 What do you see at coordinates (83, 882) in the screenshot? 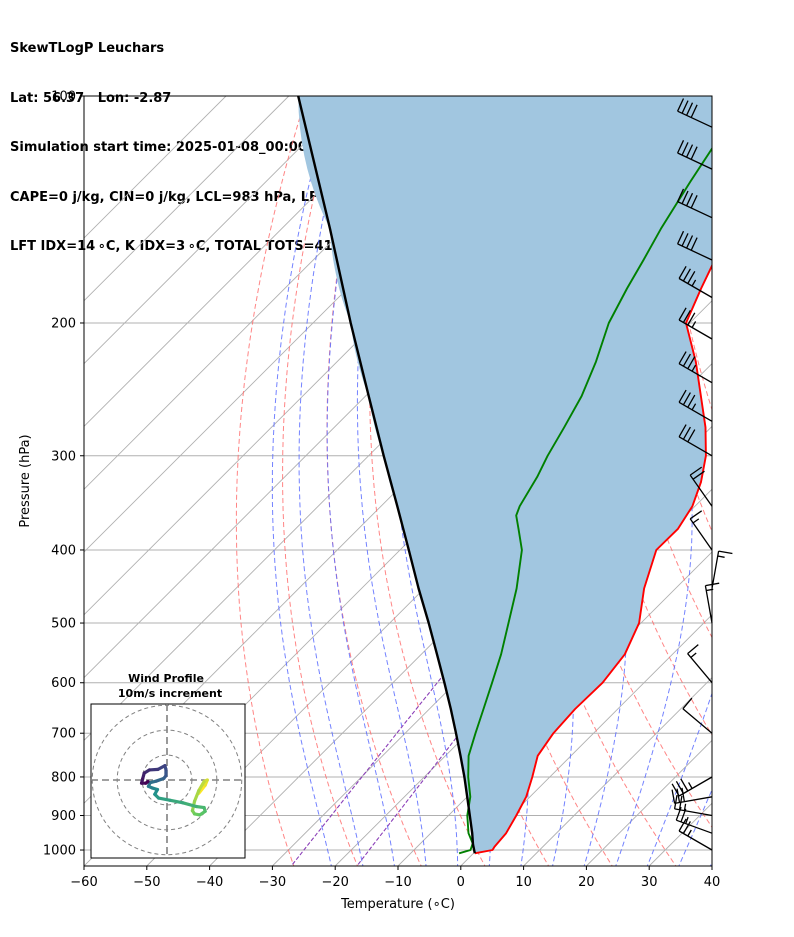
I see `x-tick-label: −60` at bounding box center [83, 882].